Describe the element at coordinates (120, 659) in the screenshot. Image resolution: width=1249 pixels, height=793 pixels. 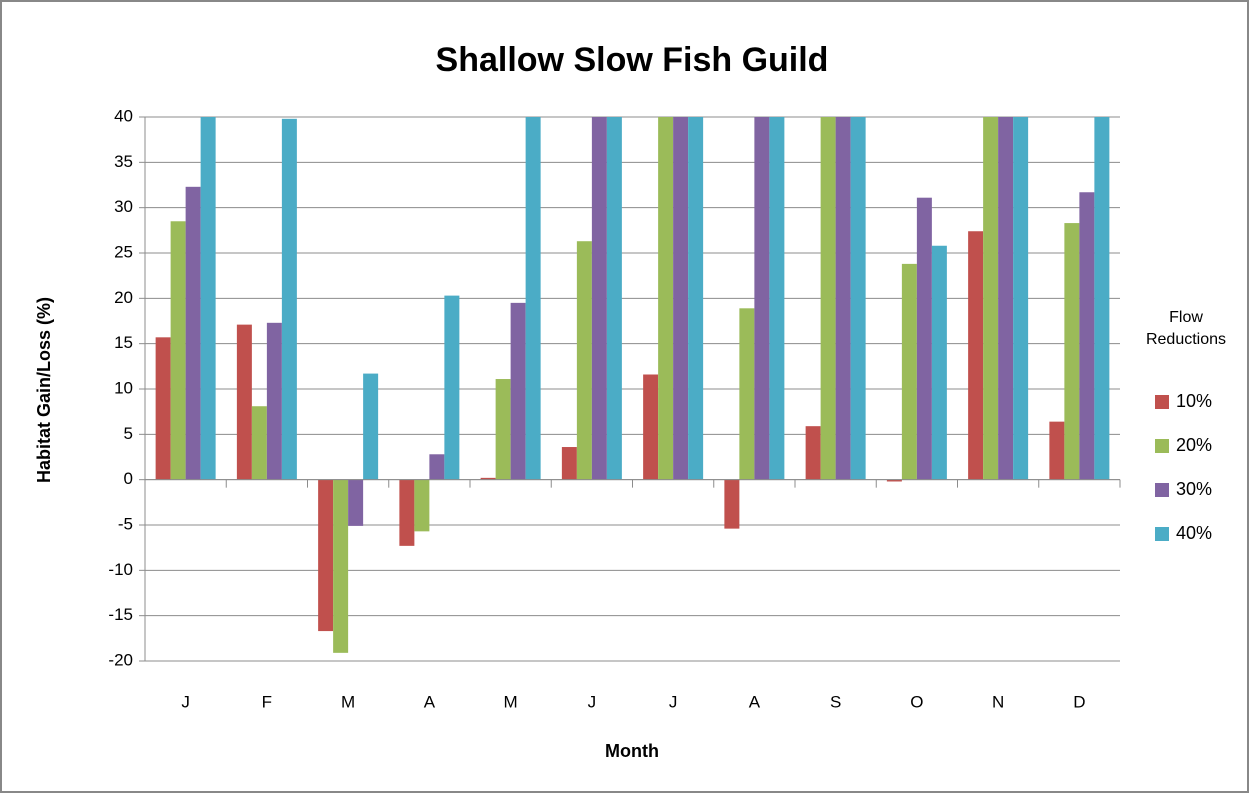
I see `y-tick-label: -20` at that location.